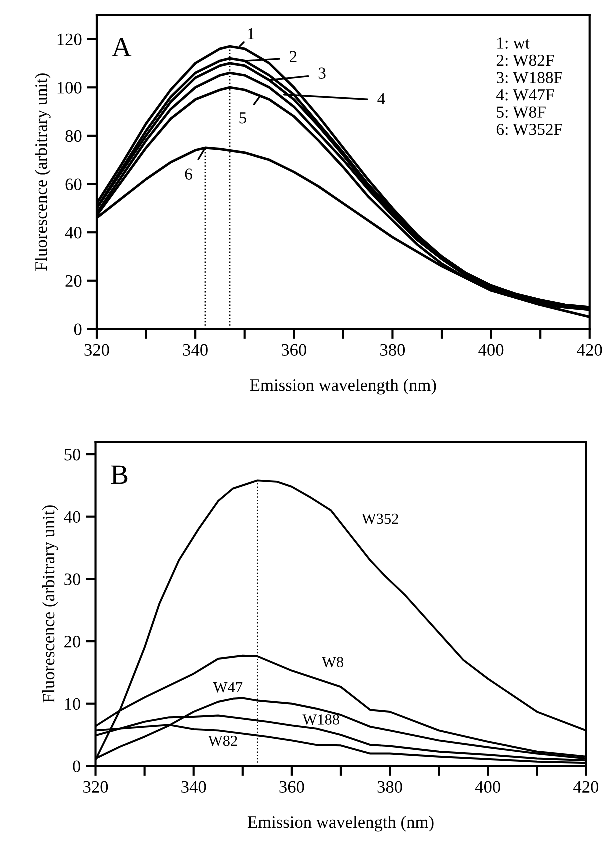 This screenshot has height=842, width=610. Describe the element at coordinates (525, 95) in the screenshot. I see `annotation: 4: W47F` at that location.